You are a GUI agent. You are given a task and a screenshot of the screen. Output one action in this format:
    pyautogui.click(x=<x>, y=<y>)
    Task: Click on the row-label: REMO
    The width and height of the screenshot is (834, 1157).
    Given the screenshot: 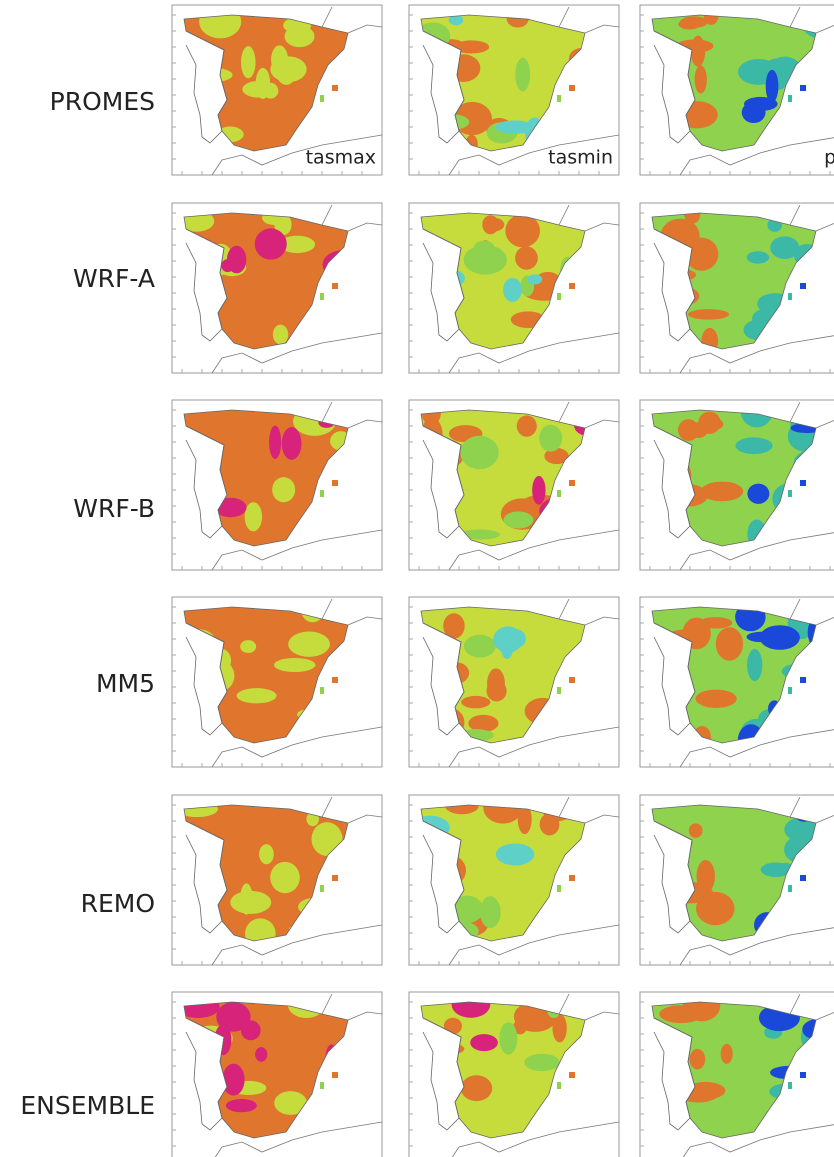 What is the action you would take?
    pyautogui.click(x=118, y=903)
    